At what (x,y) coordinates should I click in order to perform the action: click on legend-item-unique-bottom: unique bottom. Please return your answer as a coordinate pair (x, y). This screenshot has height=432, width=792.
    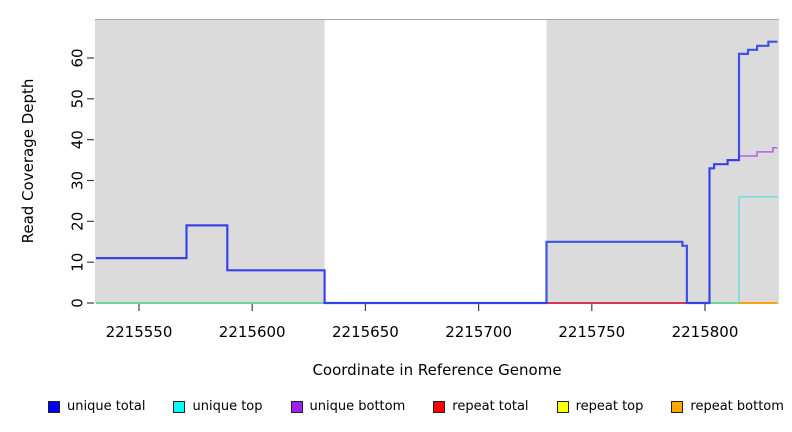
    Looking at the image, I should click on (348, 406).